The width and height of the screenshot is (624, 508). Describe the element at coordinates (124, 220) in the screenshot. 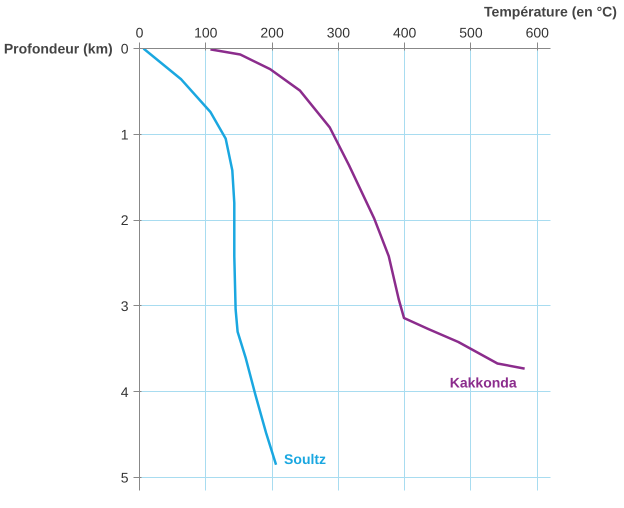

I see `y-tick-label: 2` at that location.